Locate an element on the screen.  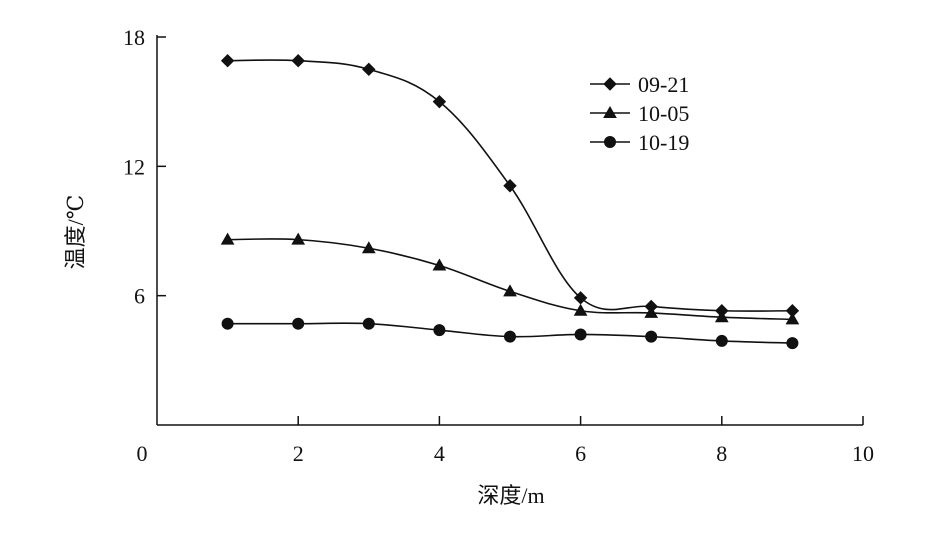
series-line is located at coordinates (510, 279).